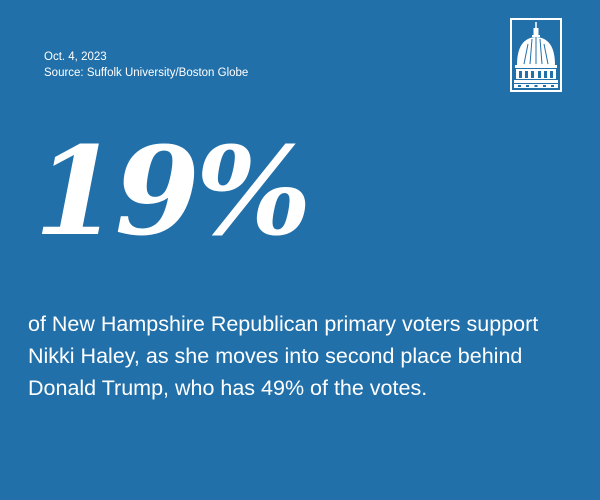  I want to click on date-label: Oct. 4, 2023, so click(75, 57).